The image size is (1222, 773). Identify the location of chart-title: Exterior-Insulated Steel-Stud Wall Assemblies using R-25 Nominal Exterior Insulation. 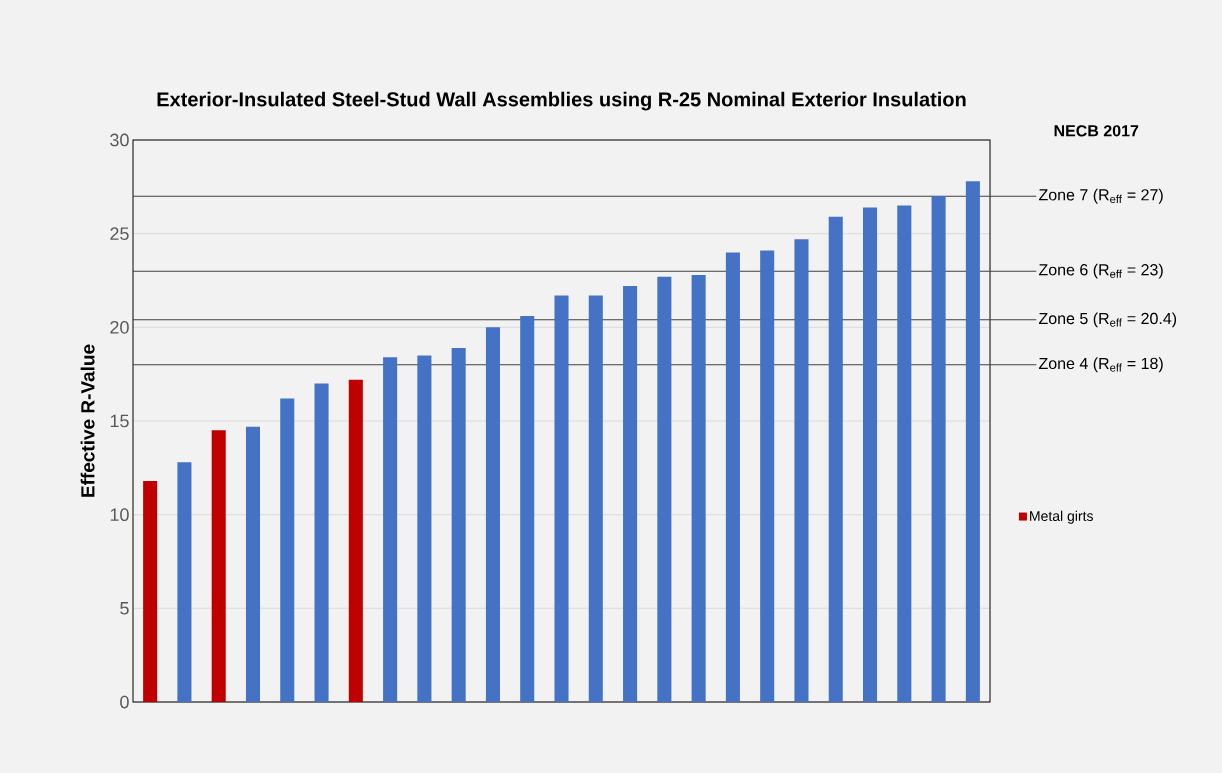
(561, 101).